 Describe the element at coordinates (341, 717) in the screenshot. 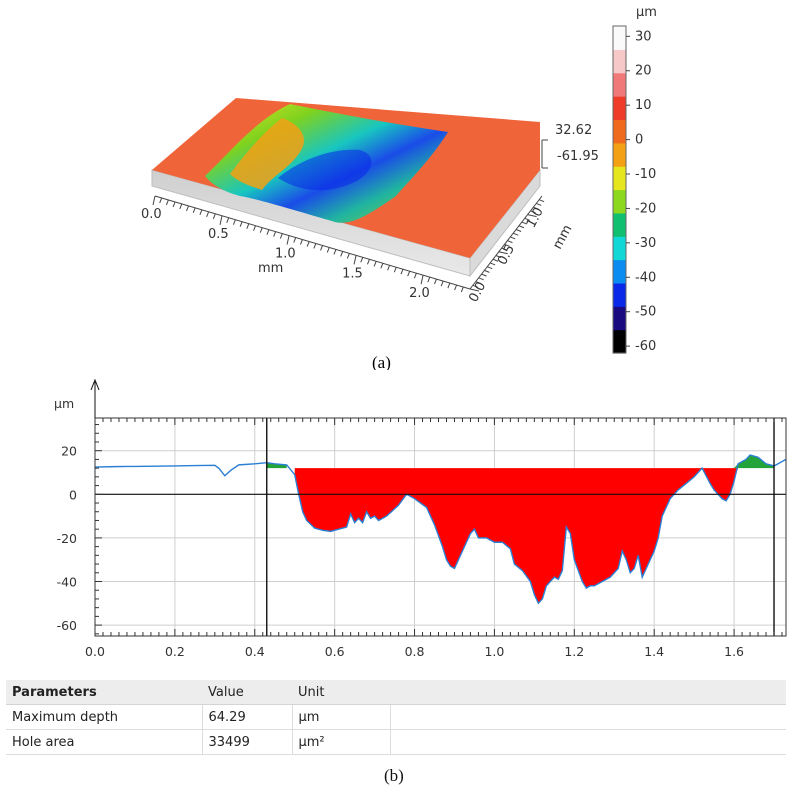

I see `row-unit: µm` at that location.